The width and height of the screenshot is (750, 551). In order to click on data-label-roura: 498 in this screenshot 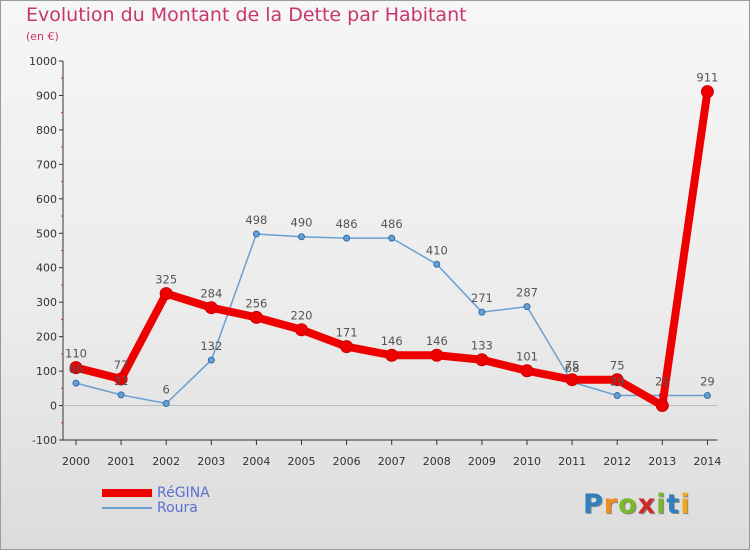, I will do `click(256, 220)`.